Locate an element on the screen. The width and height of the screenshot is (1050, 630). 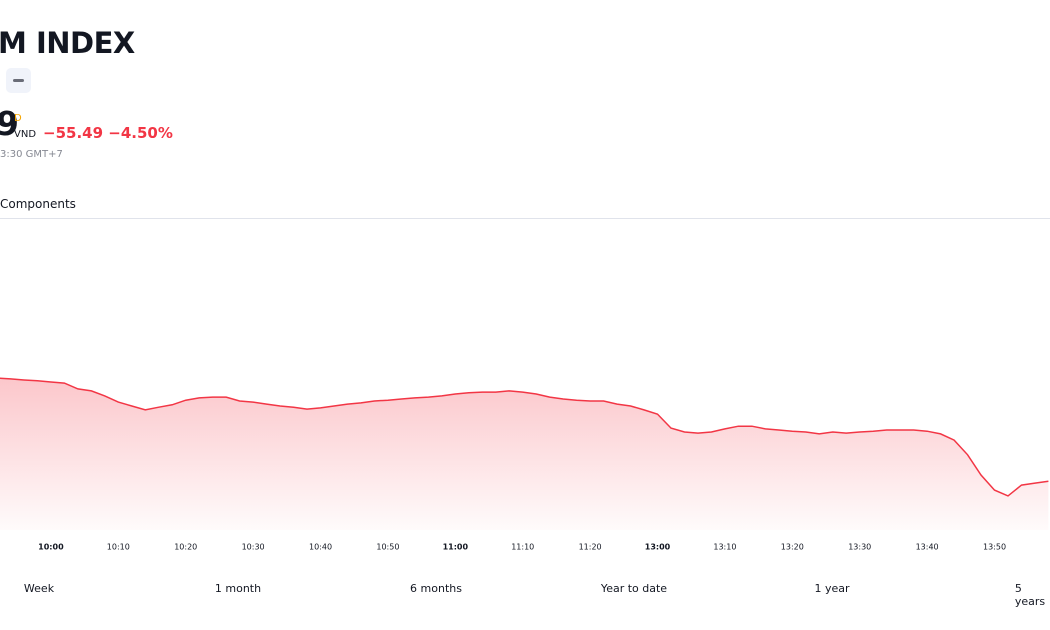
delay-flag: D is located at coordinates (18, 118).